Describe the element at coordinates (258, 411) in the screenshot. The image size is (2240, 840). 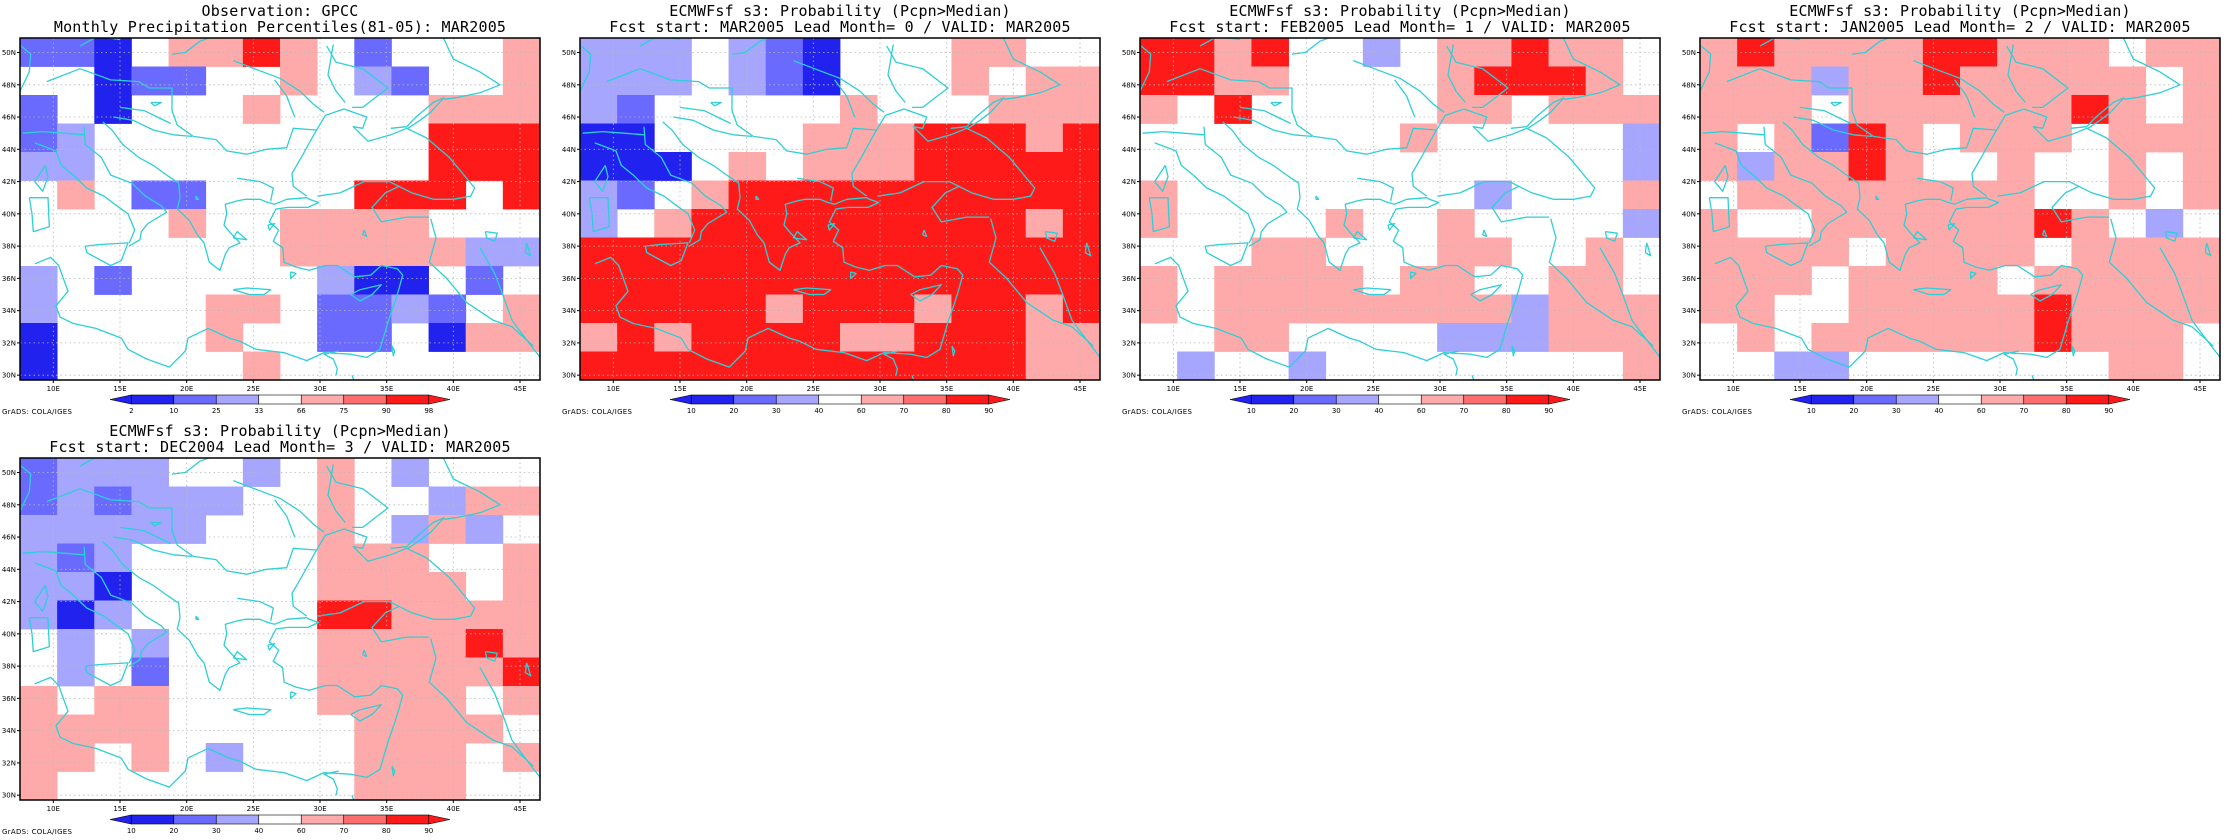
I see `colorbar-label: 33` at that location.